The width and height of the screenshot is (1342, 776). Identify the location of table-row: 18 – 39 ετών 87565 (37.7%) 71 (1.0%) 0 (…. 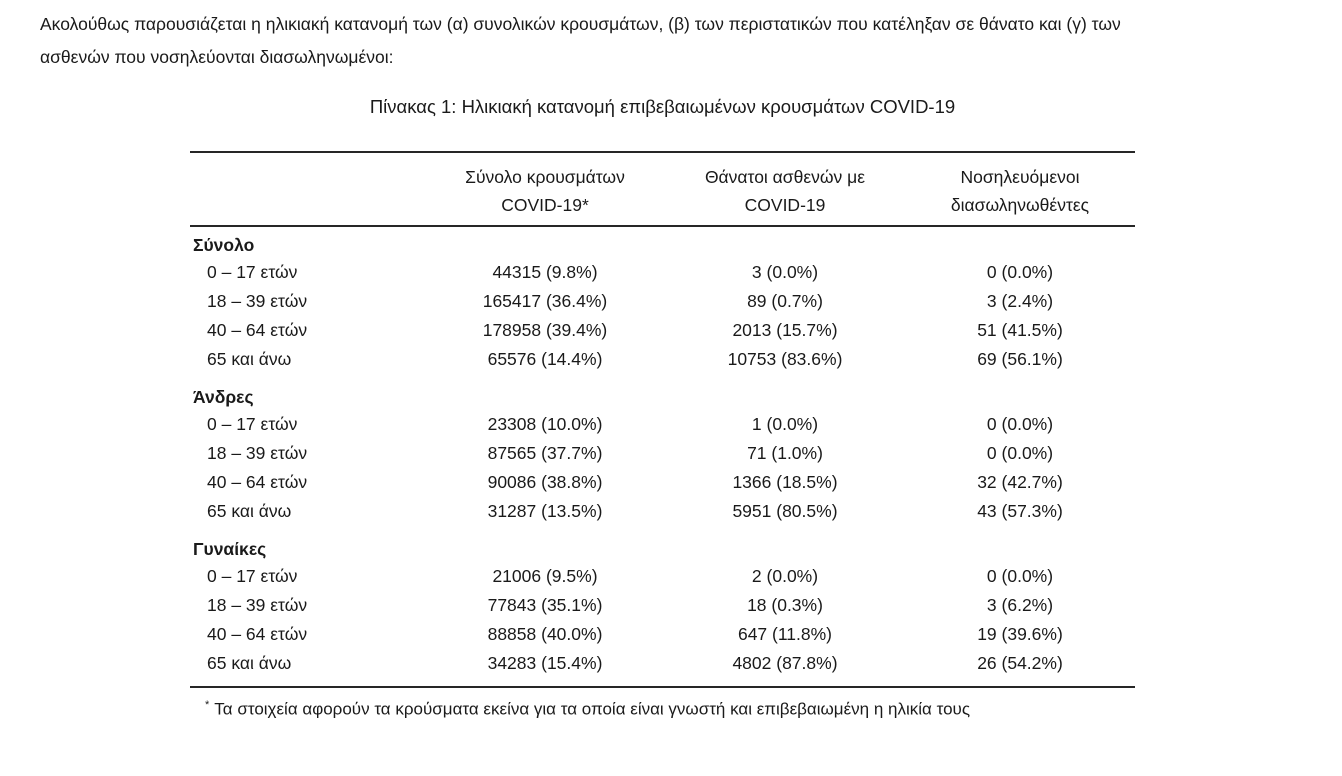
(662, 453).